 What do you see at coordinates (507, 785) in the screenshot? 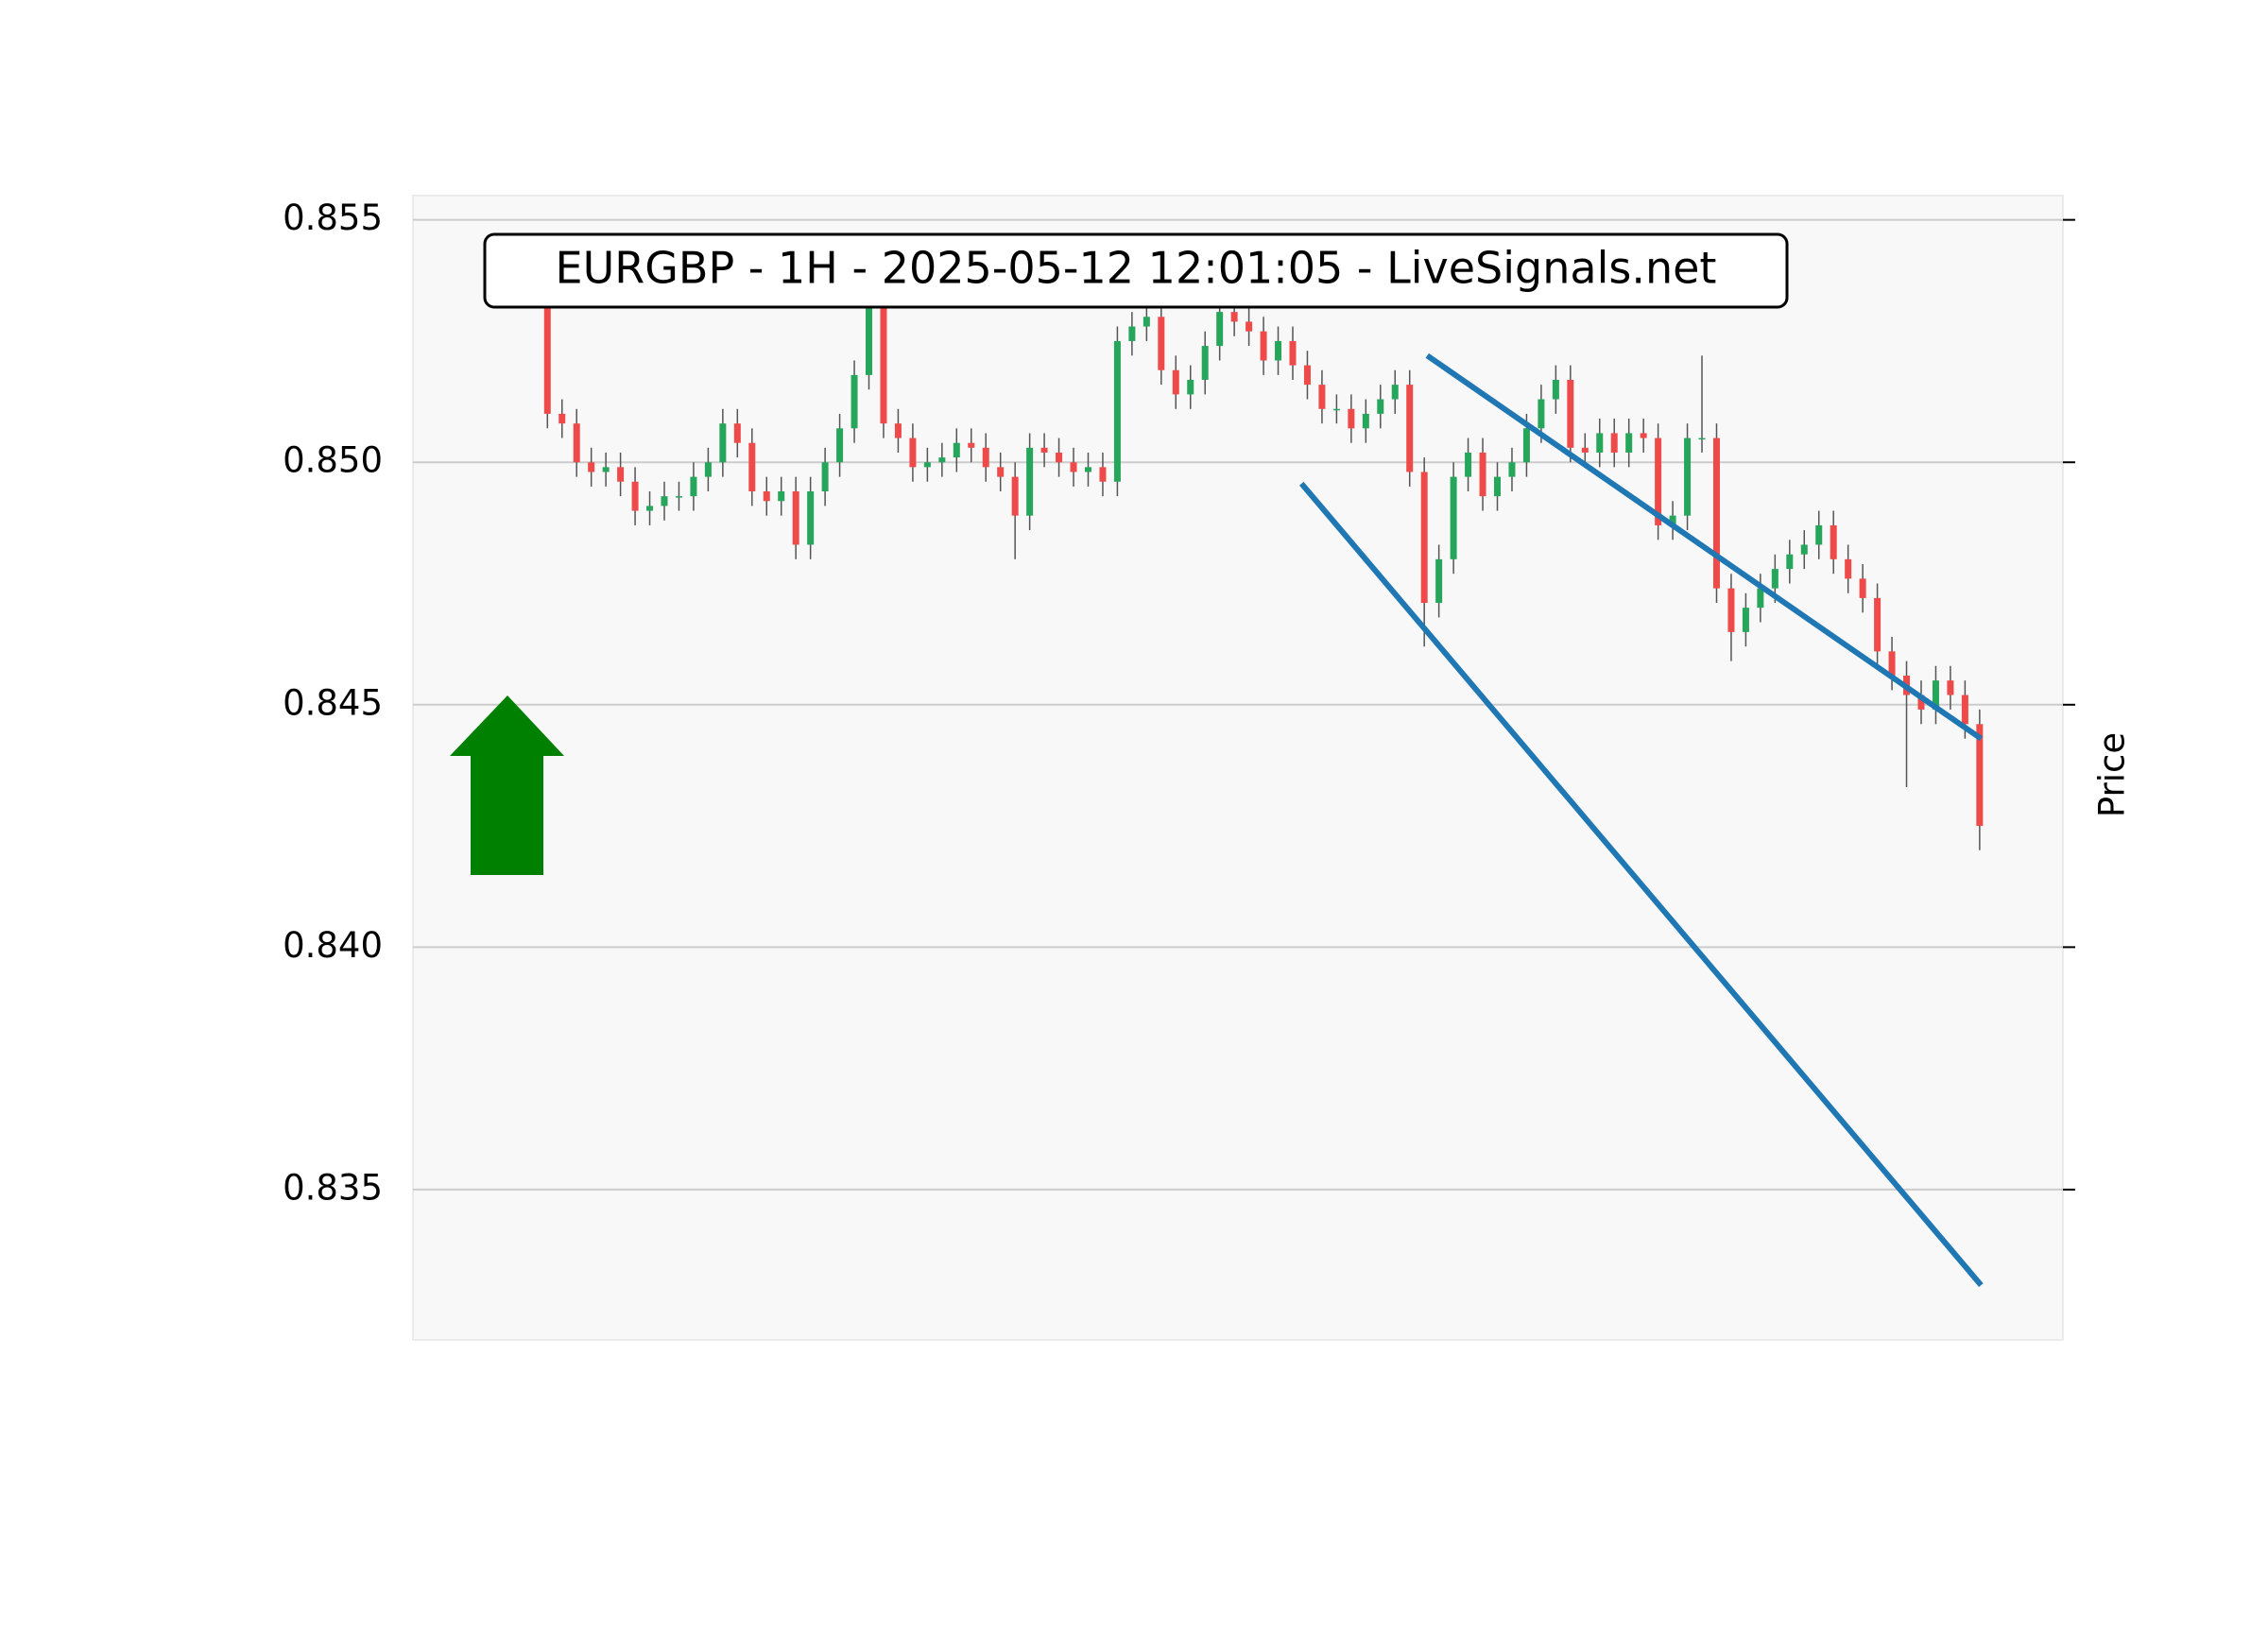
I see `signal-arrow` at bounding box center [507, 785].